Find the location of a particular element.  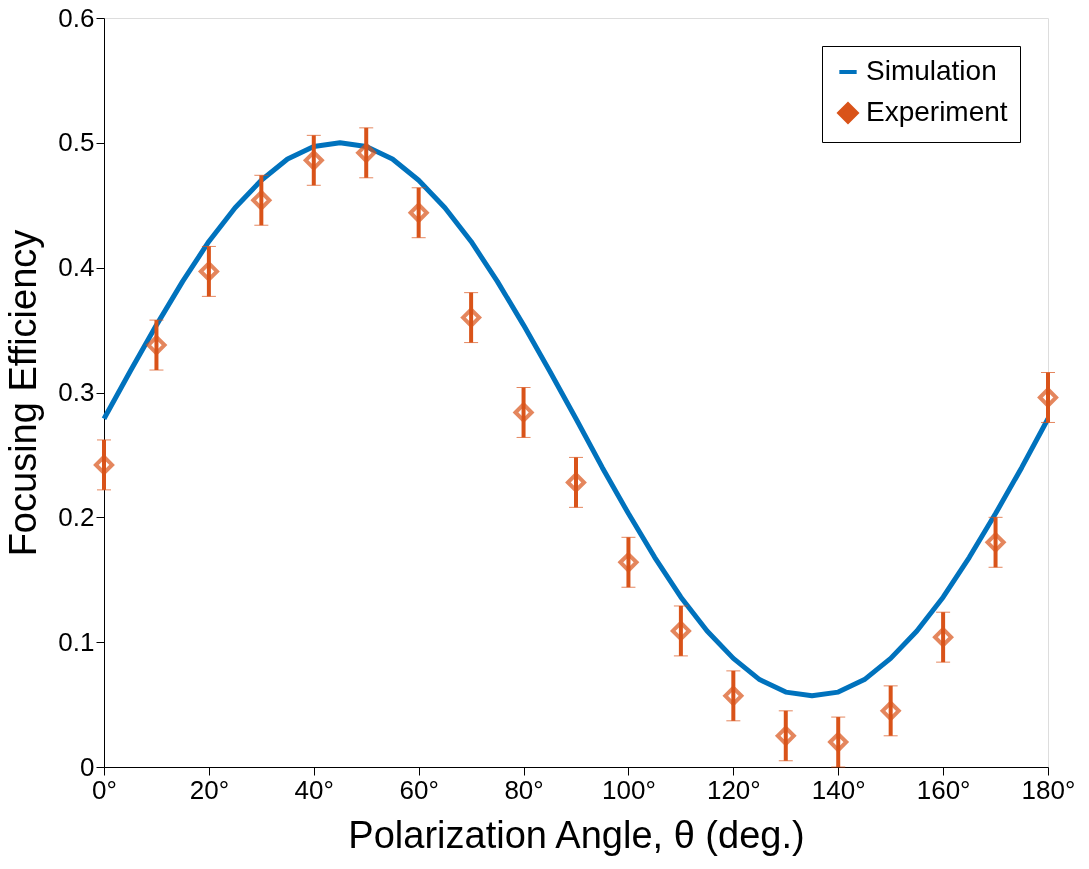

x-tick-label: 140° is located at coordinates (838, 789).